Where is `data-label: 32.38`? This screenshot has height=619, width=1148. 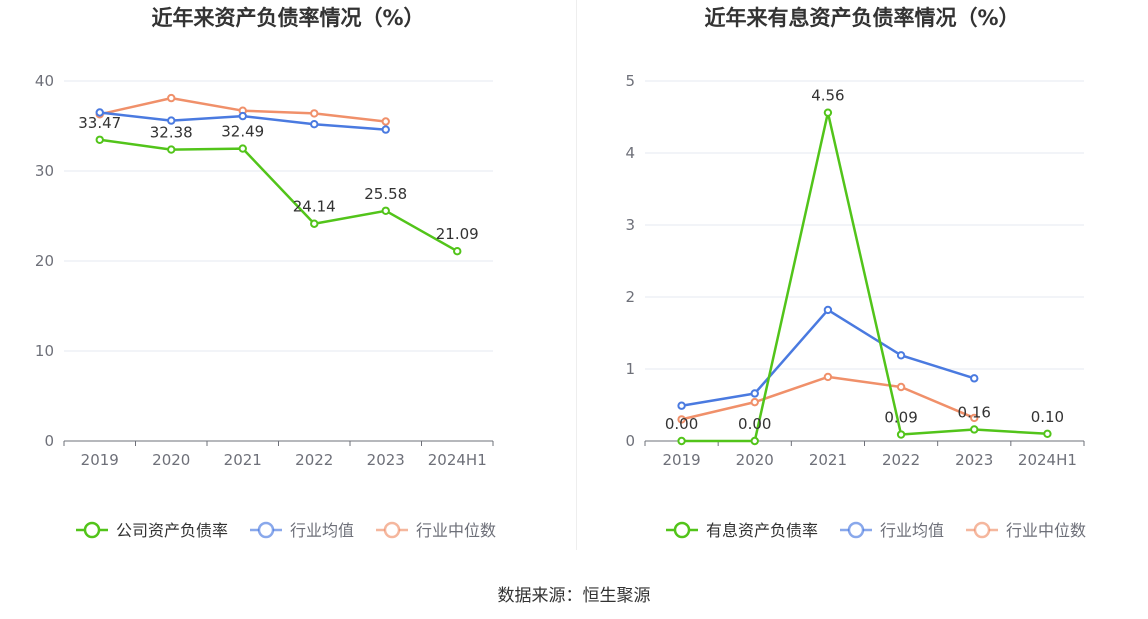 data-label: 32.38 is located at coordinates (171, 133).